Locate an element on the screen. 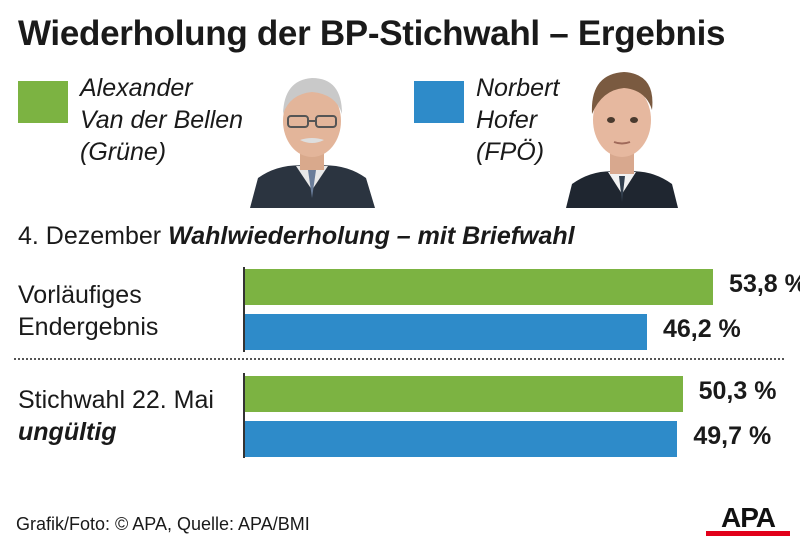 The image size is (800, 546). subtitle-date: 4. Dezember is located at coordinates (90, 236).